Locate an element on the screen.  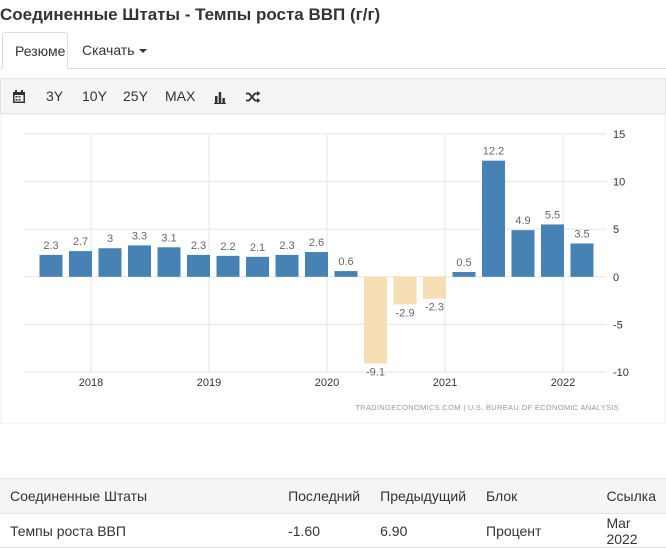
table-cell: Темпы роста ВВП is located at coordinates (139, 530).